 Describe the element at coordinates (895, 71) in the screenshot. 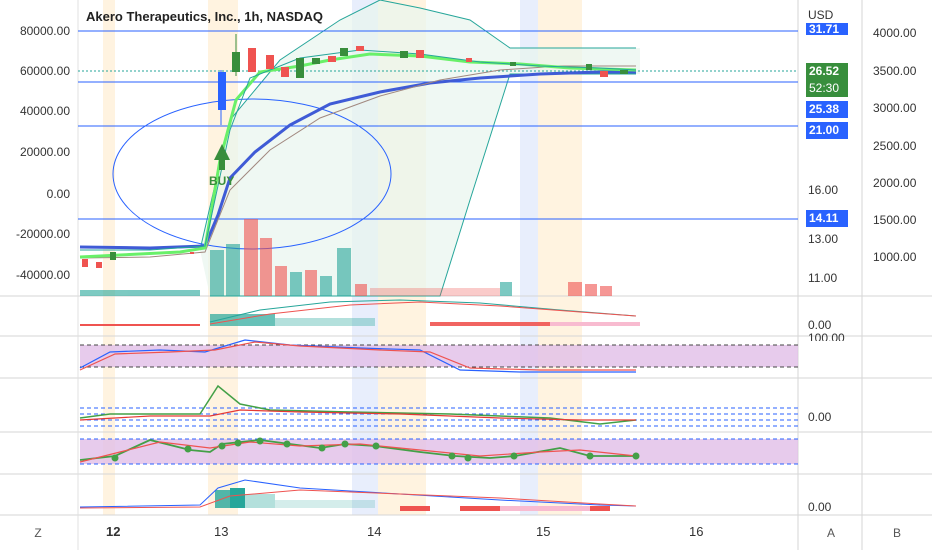

I see `right-axis-tick: 3500.00` at that location.